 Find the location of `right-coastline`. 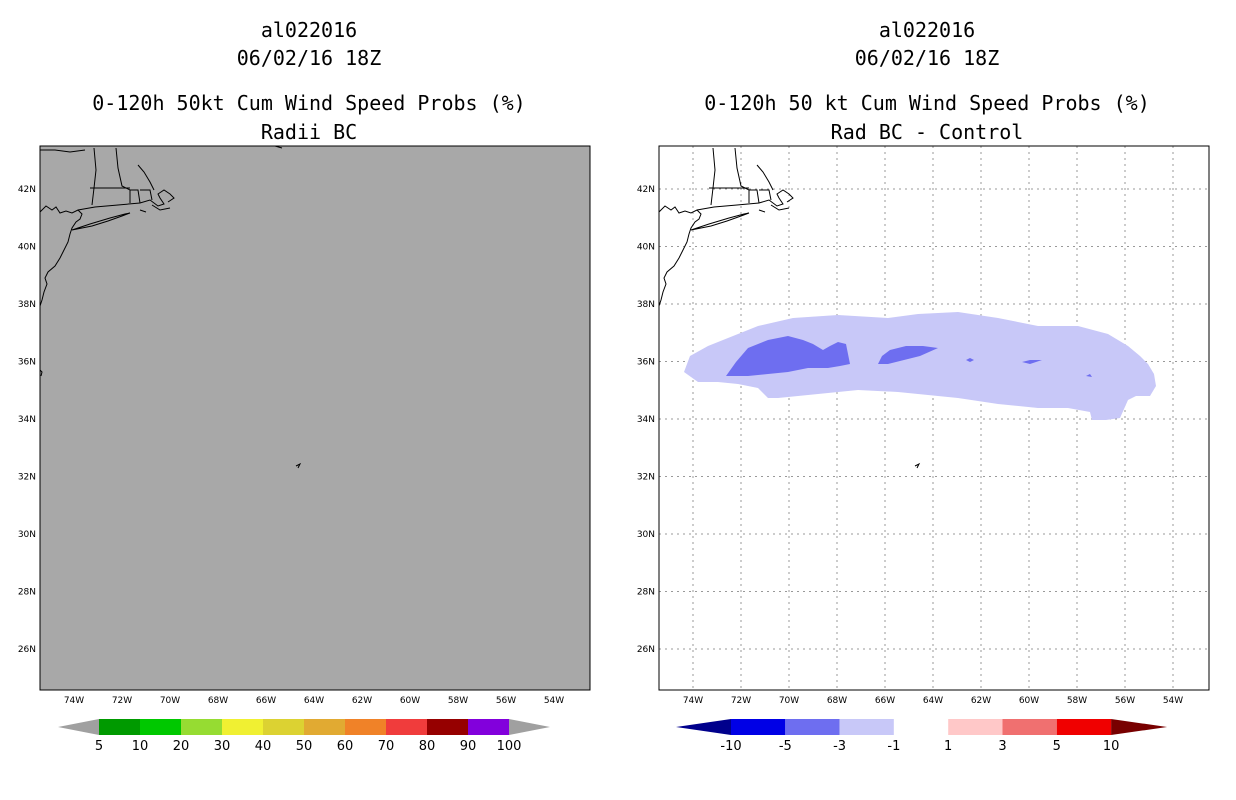

right-coastline is located at coordinates (789, 308).